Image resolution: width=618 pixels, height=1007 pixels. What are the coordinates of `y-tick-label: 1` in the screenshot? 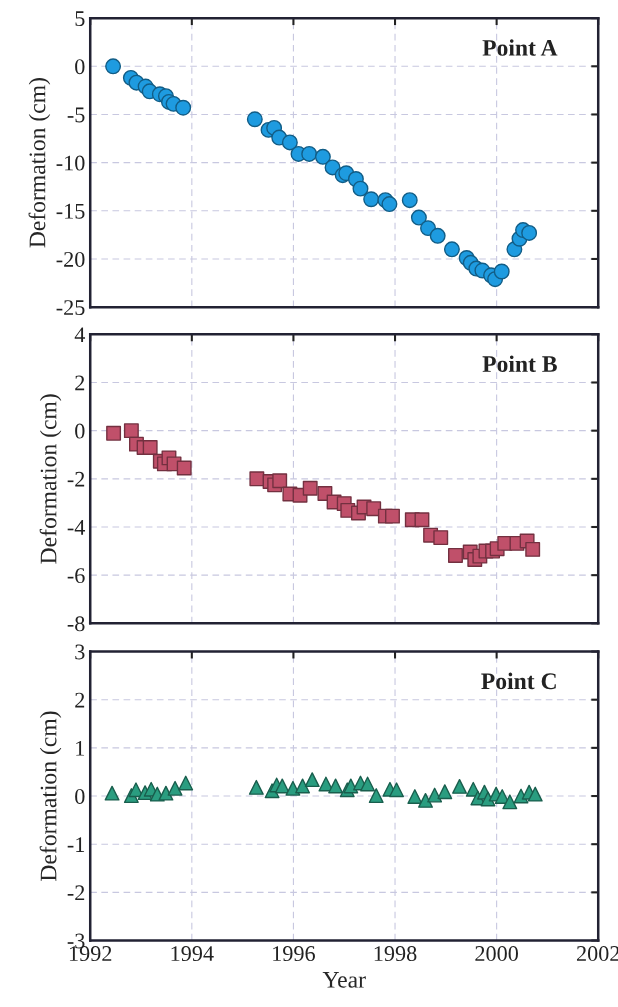 It's located at (80, 748).